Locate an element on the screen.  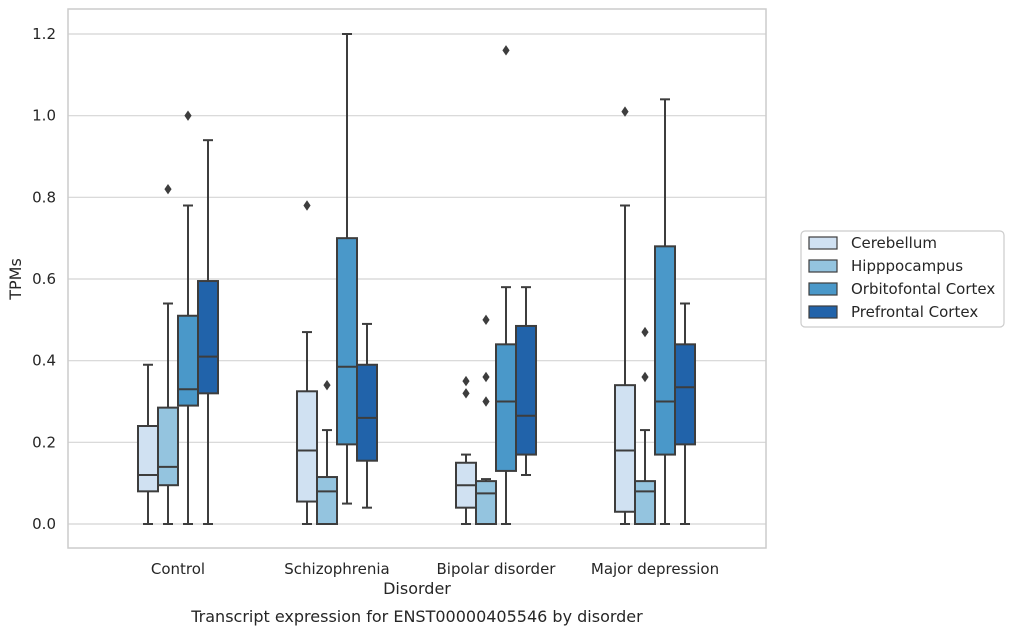
x-tick-label: Schizophrenia is located at coordinates (336, 569).